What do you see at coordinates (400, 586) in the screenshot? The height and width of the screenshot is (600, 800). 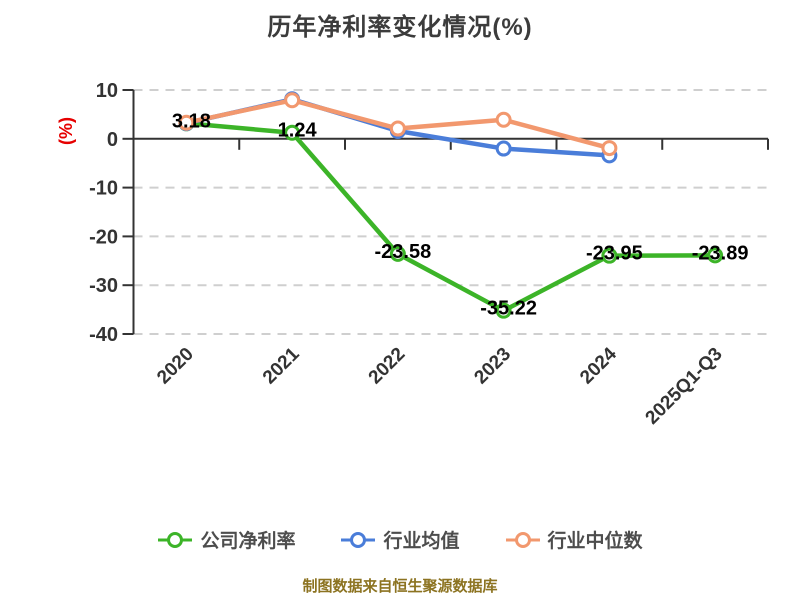 I see `source-note: 制图数据来自恒生聚源数据库` at bounding box center [400, 586].